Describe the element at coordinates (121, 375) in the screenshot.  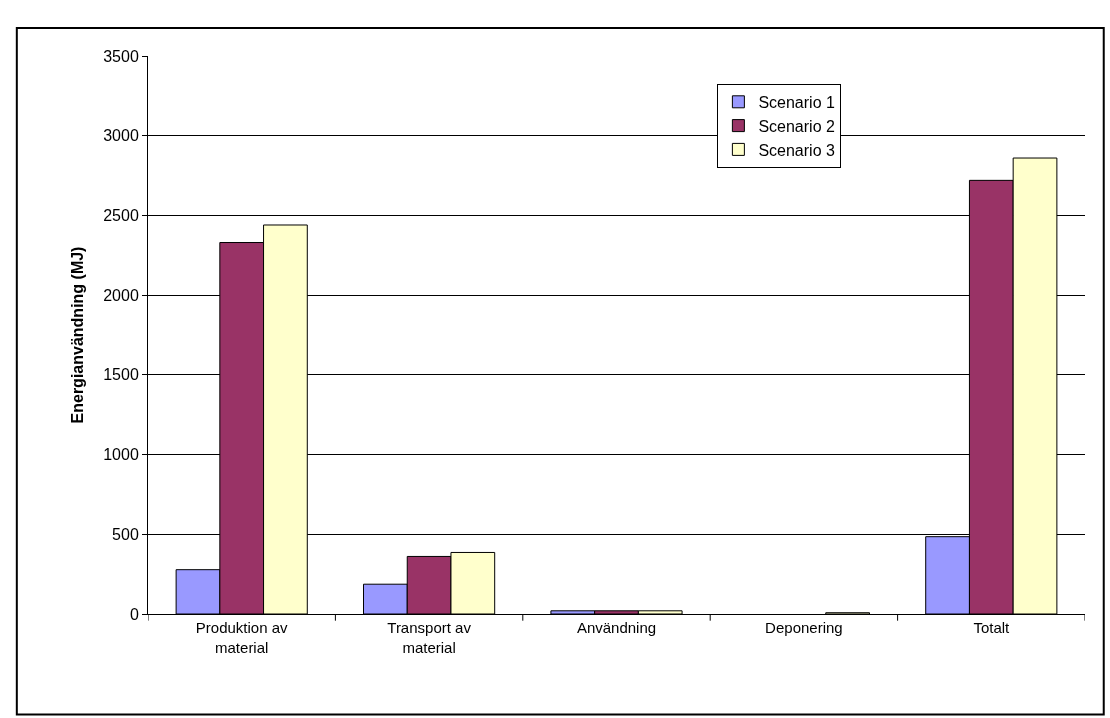
I see `y-tick-label: 1500` at that location.